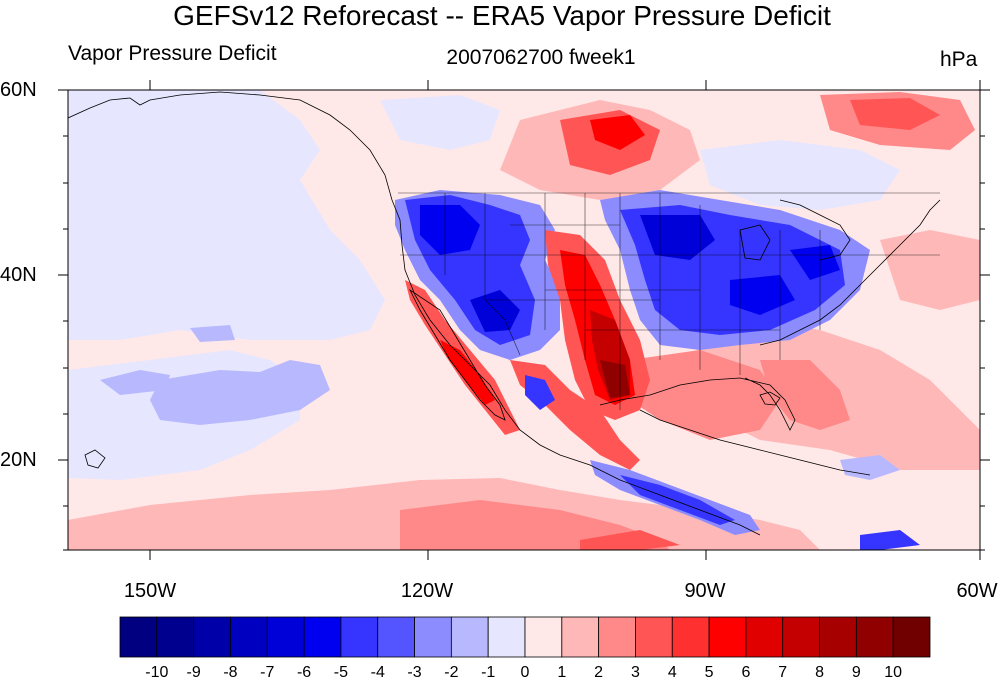 Image resolution: width=1004 pixels, height=684 pixels. What do you see at coordinates (677, 237) in the screenshot?
I see `midwest-blue-core` at bounding box center [677, 237].